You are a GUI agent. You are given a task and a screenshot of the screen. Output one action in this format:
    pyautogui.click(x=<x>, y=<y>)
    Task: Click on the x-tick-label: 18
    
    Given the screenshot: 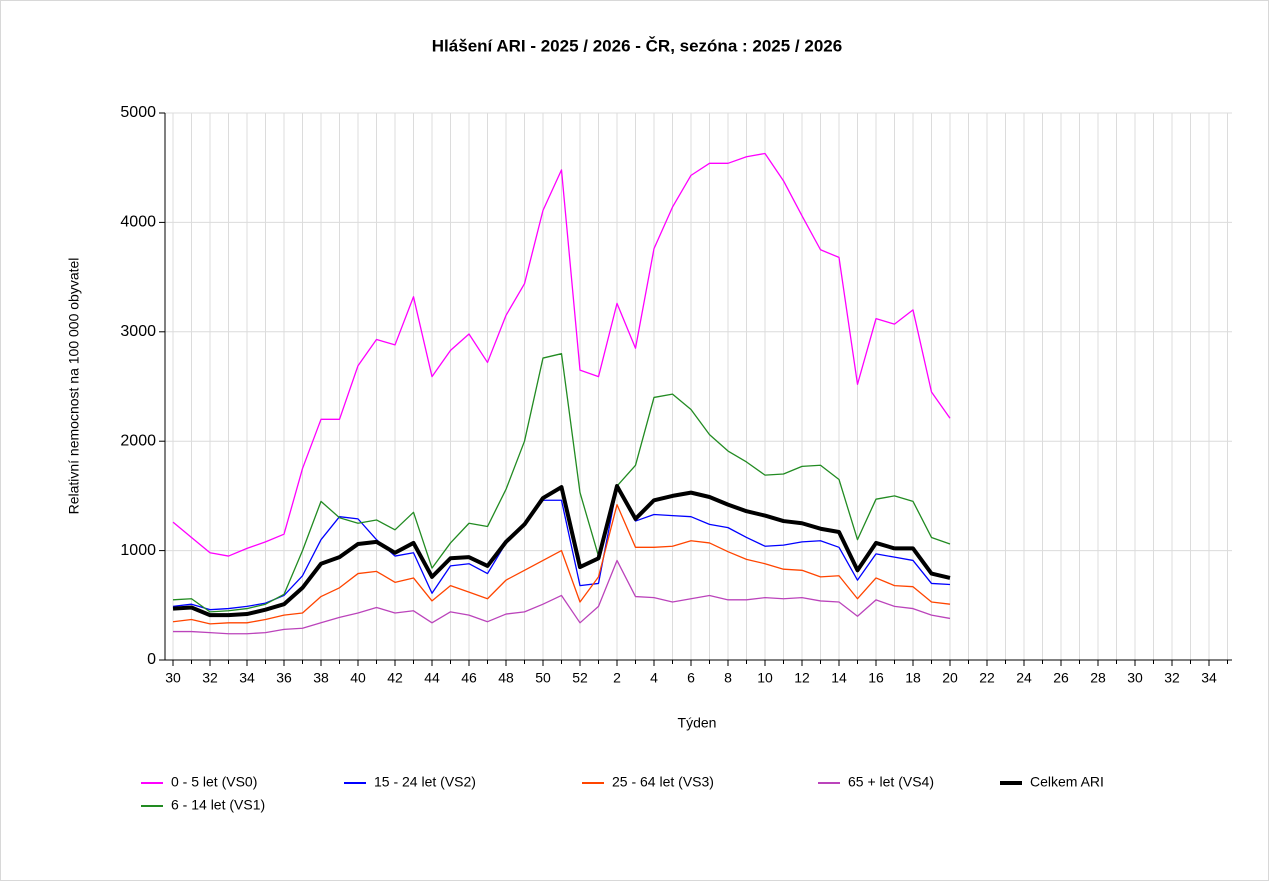 What is the action you would take?
    pyautogui.click(x=913, y=678)
    